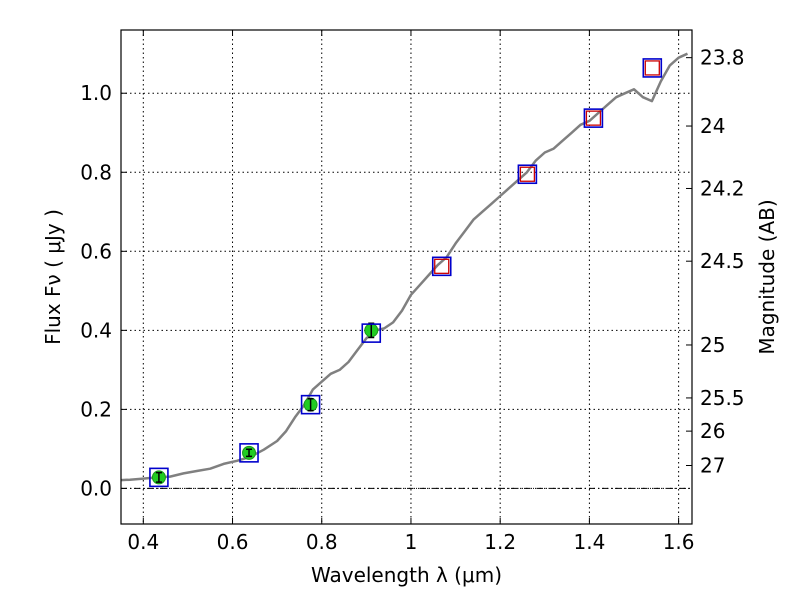 This screenshot has width=800, height=600. I want to click on right-tick-label-1: 24, so click(712, 126).